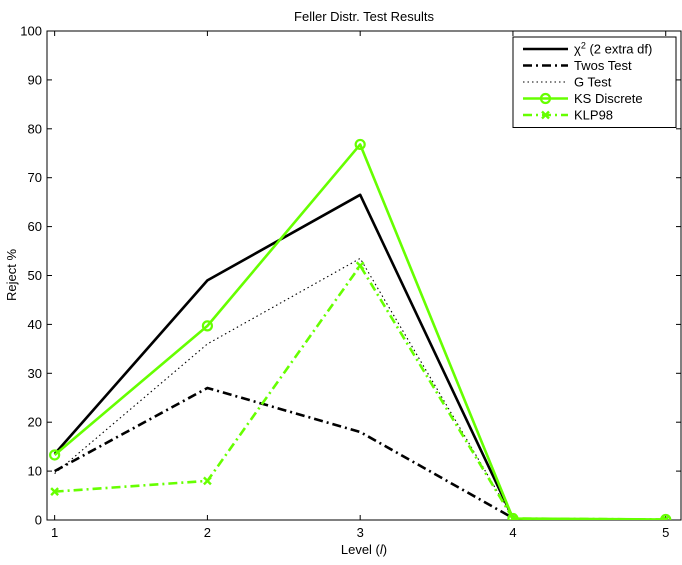 Image resolution: width=682 pixels, height=565 pixels. Describe the element at coordinates (665, 532) in the screenshot. I see `x-tick-label: 5` at that location.